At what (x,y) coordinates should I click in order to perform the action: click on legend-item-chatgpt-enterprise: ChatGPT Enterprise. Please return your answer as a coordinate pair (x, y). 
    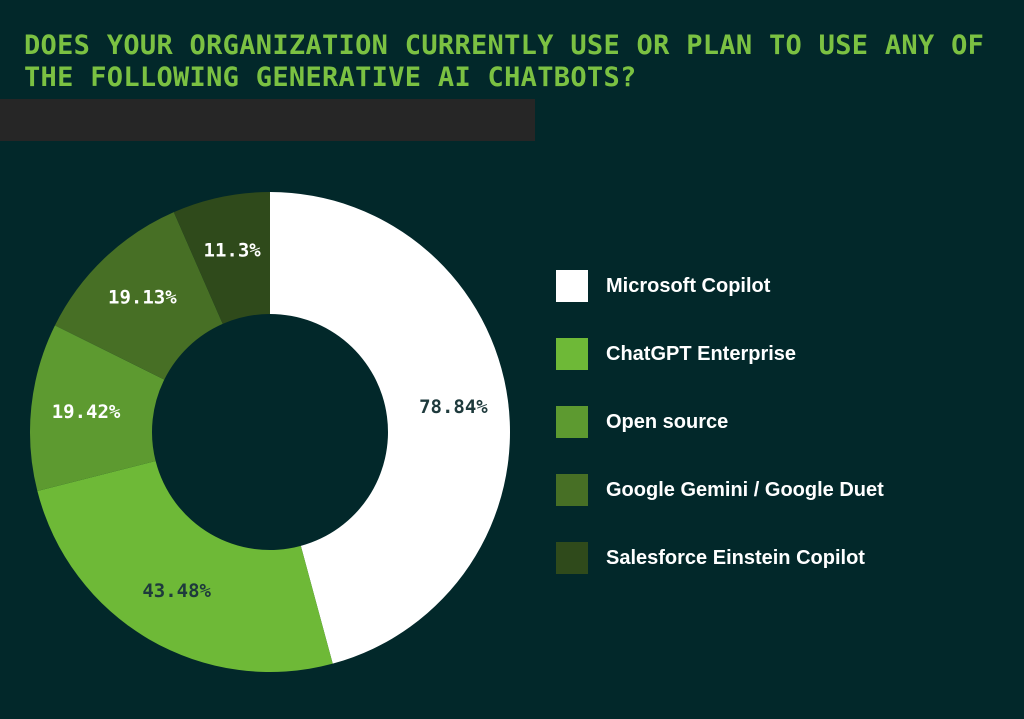
    Looking at the image, I should click on (766, 354).